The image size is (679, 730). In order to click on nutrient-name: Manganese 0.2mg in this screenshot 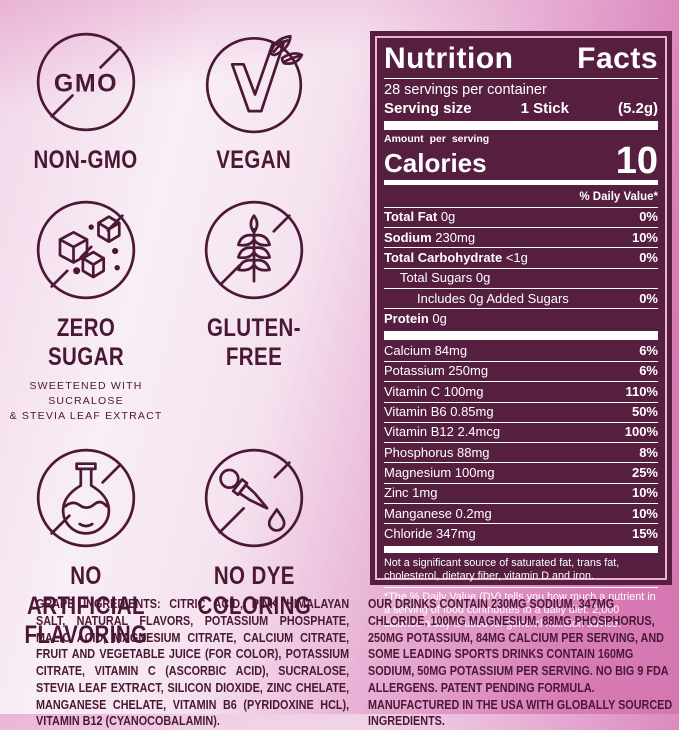, I will do `click(438, 513)`.